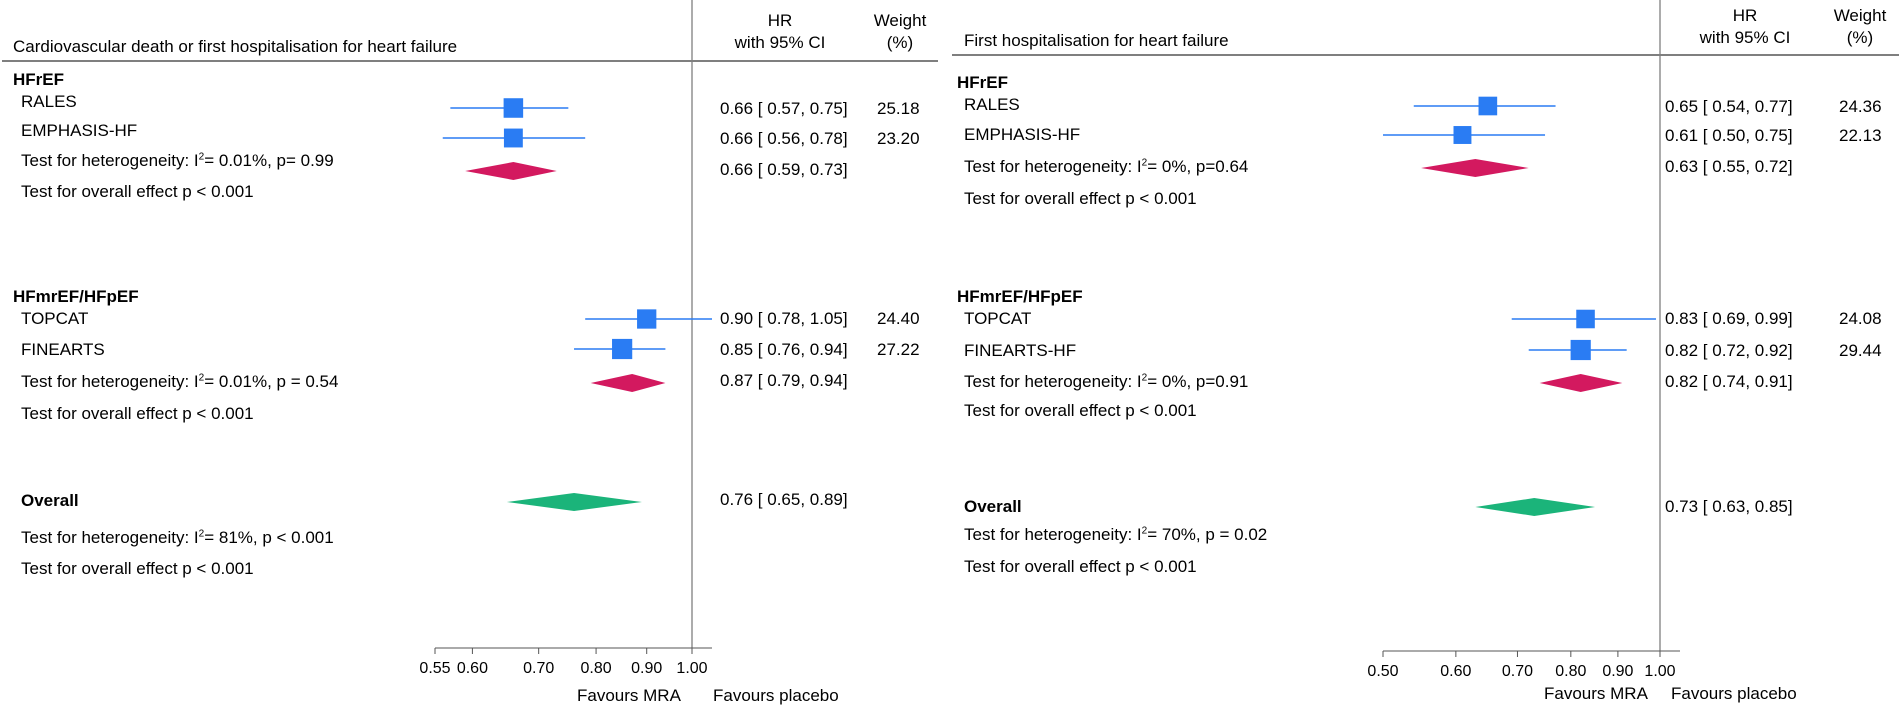 Image resolution: width=1901 pixels, height=707 pixels. Describe the element at coordinates (1860, 350) in the screenshot. I see `weight-value: 29.44` at that location.